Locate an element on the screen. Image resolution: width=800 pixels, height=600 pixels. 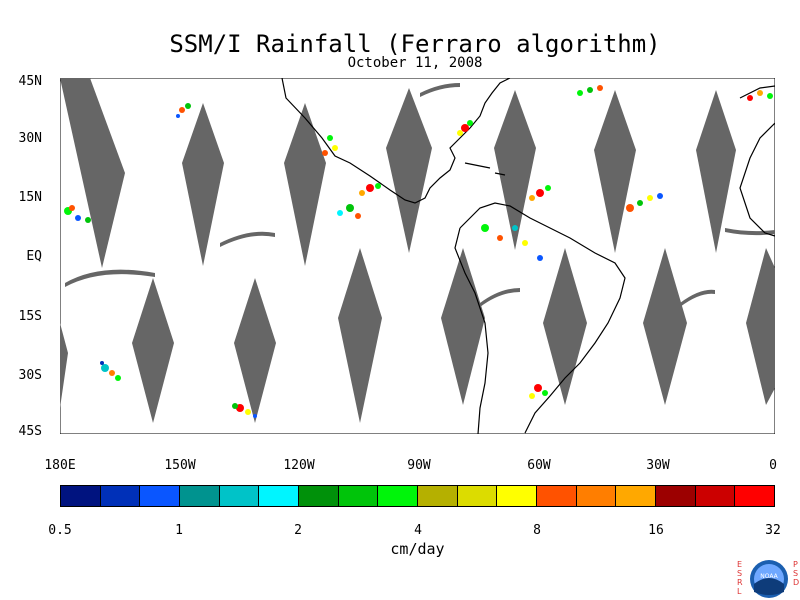
coastline-africa is located at coordinates (757, 179).